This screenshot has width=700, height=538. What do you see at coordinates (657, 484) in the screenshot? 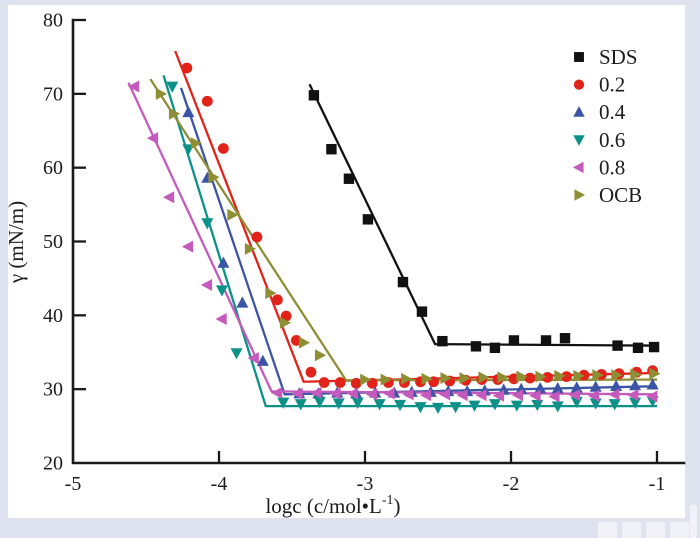
I see `x-tick-label: -1` at bounding box center [657, 484].